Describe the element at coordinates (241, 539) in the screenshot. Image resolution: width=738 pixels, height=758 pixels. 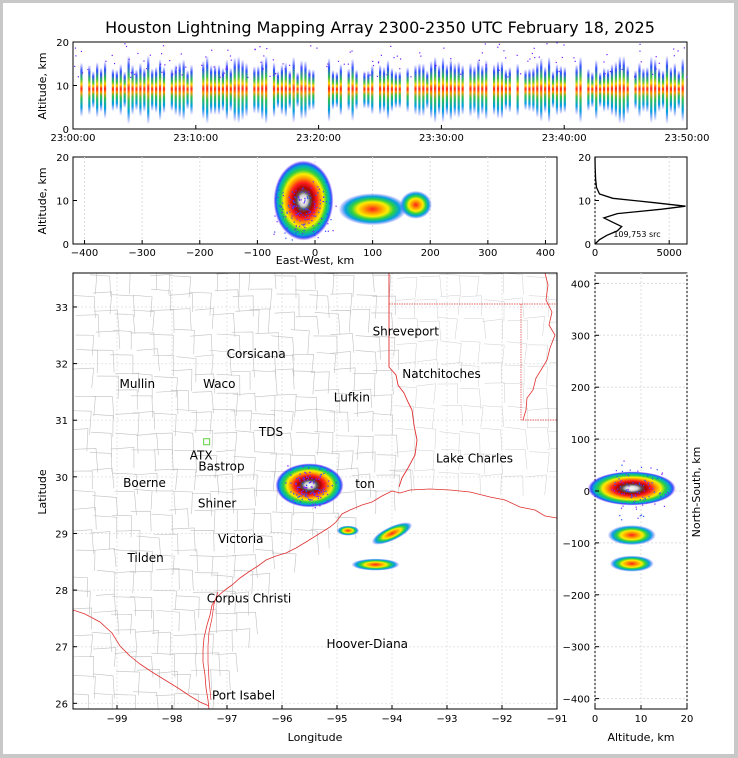
I see `station-label: Victoria` at that location.